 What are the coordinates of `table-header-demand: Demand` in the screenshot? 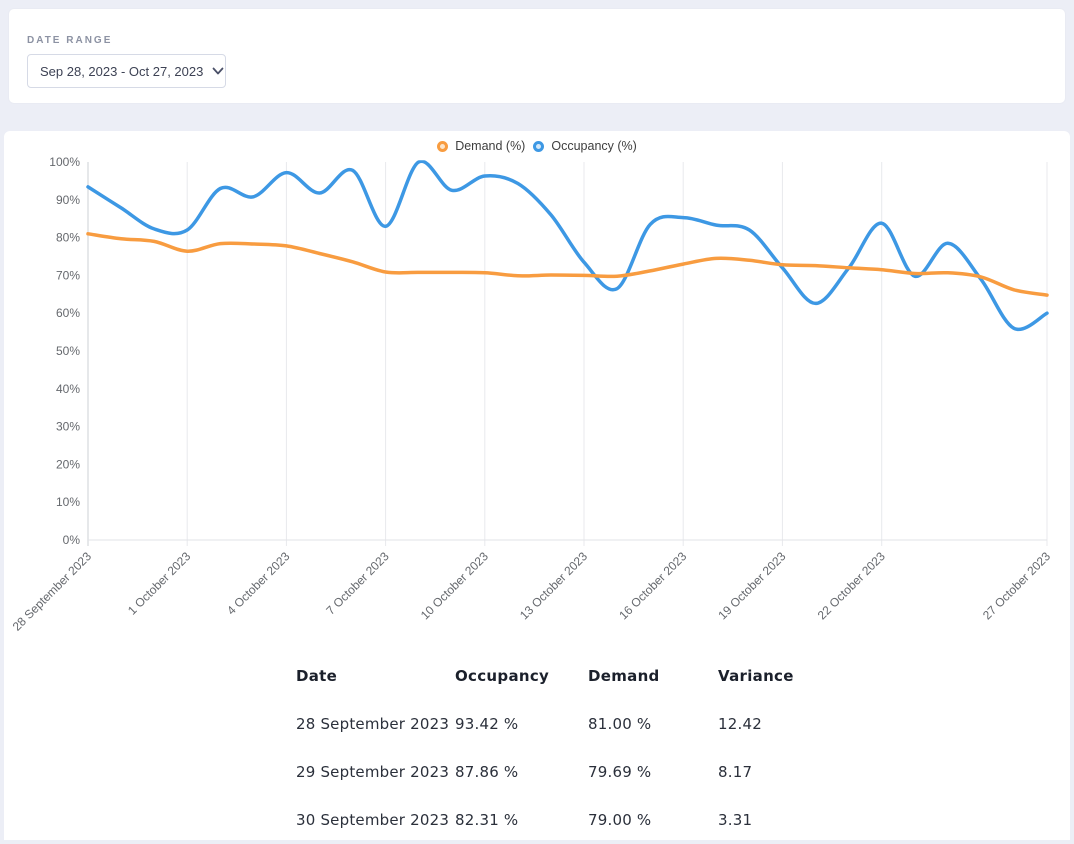 It's located at (624, 676).